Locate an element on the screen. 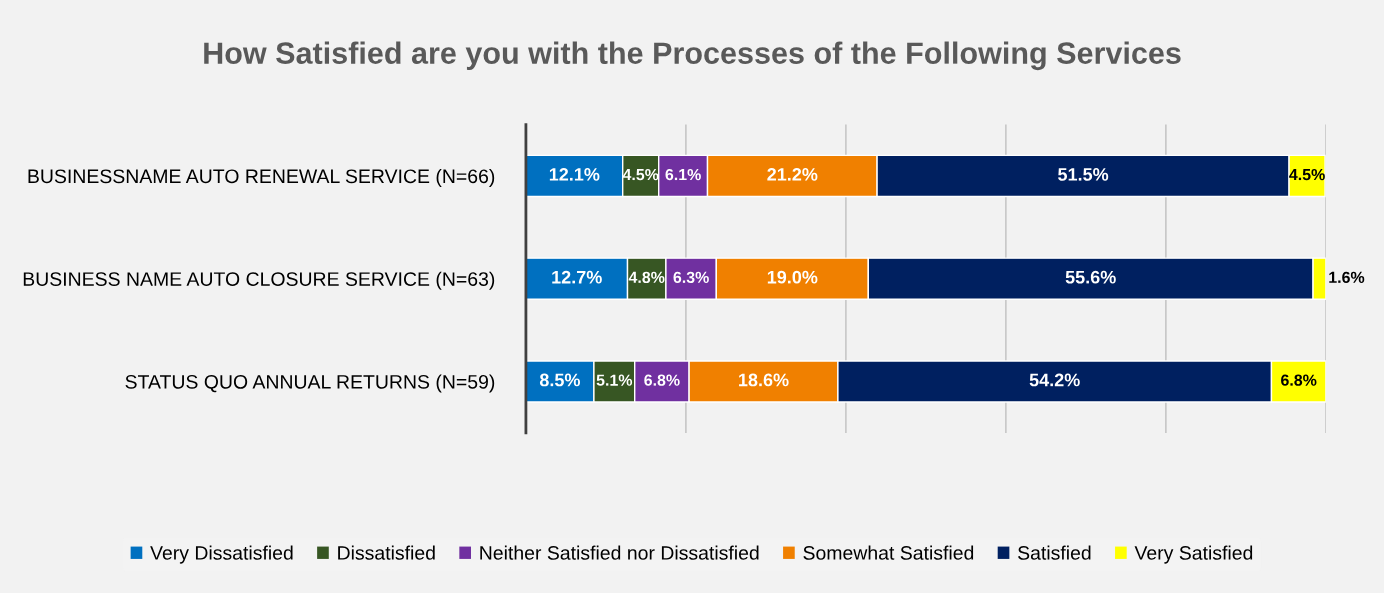 The image size is (1384, 593). legend-label: Very Satisfied is located at coordinates (1193, 554).